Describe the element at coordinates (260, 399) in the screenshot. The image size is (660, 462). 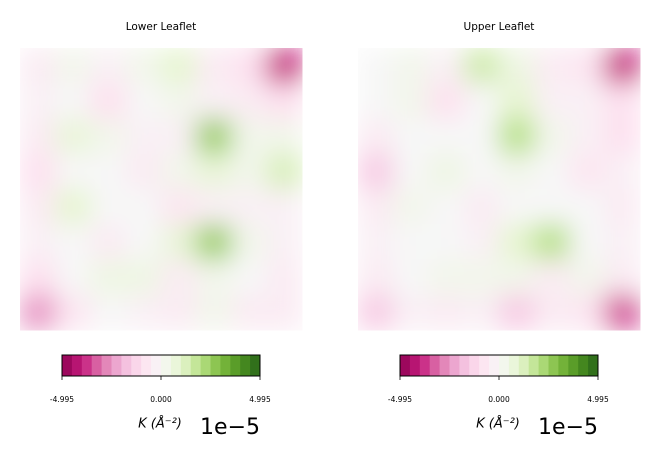
I see `colorbar-tick-label: 4.995` at that location.